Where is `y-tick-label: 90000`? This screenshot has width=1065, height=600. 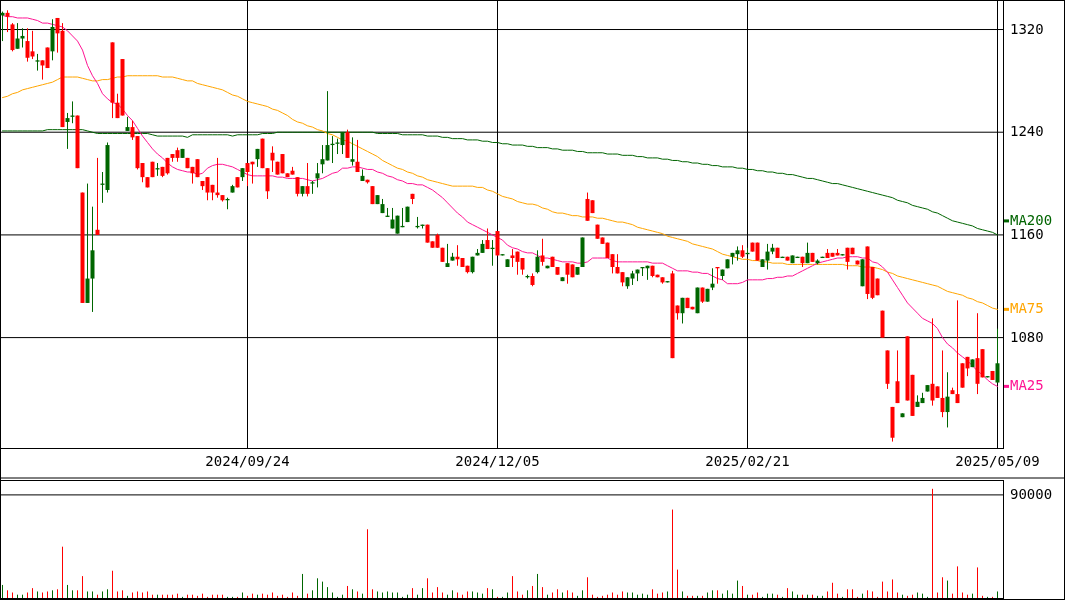 y-tick-label: 90000 is located at coordinates (1031, 493).